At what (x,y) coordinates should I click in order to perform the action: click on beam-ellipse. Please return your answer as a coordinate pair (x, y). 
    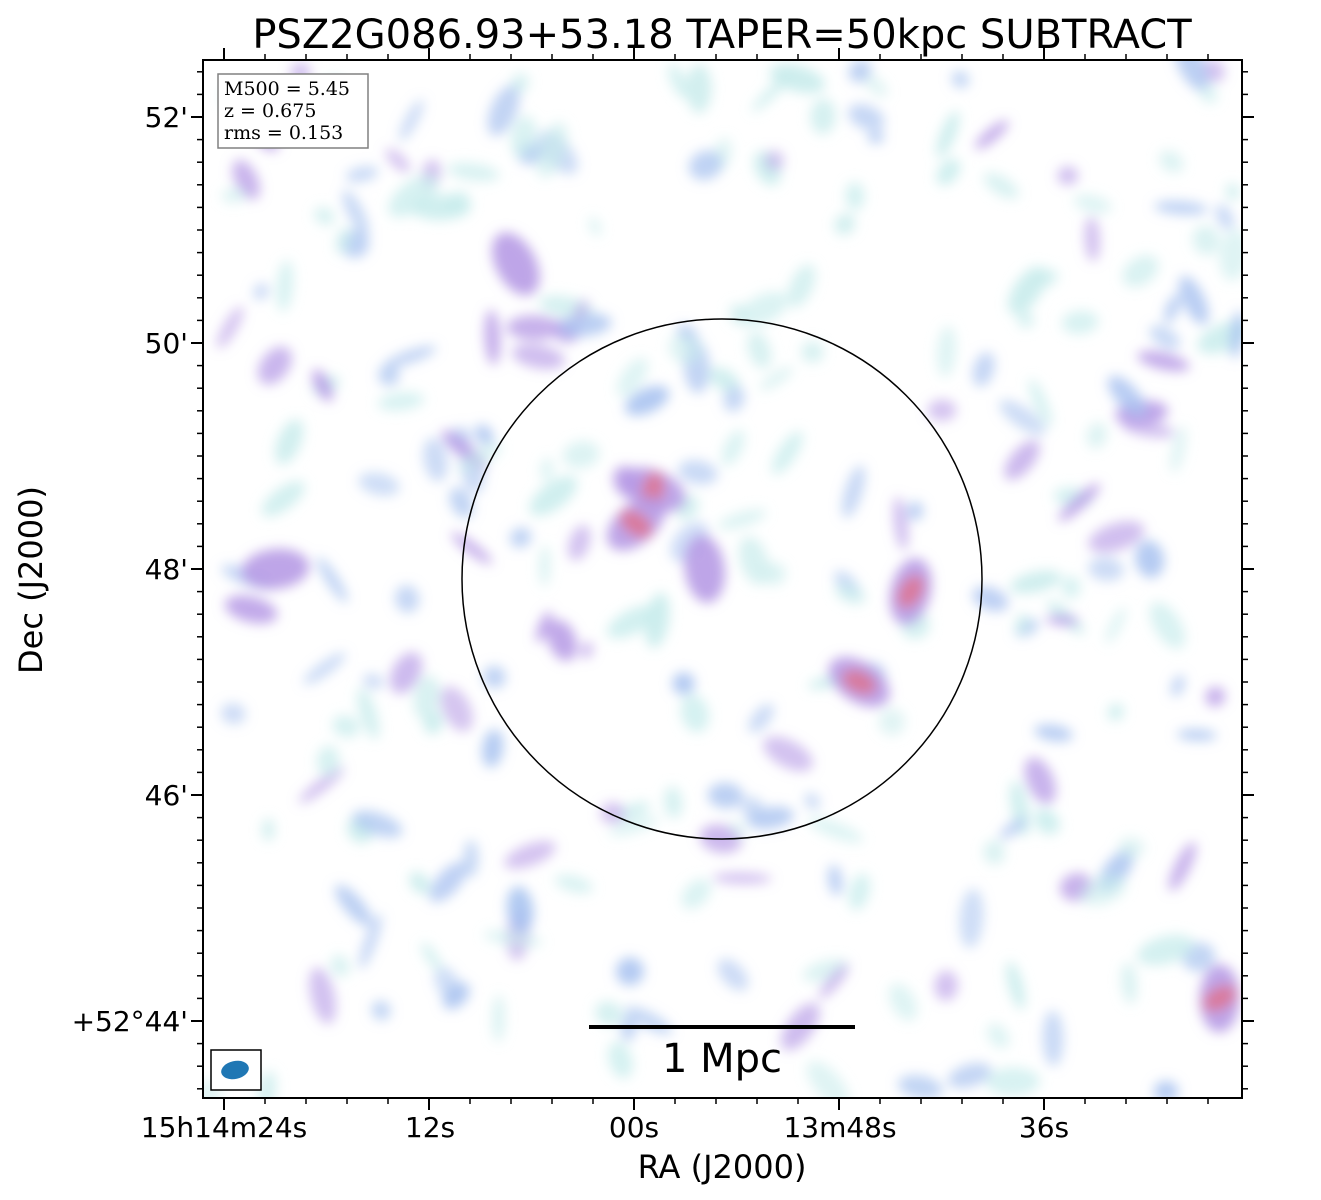
    Looking at the image, I should click on (235, 1070).